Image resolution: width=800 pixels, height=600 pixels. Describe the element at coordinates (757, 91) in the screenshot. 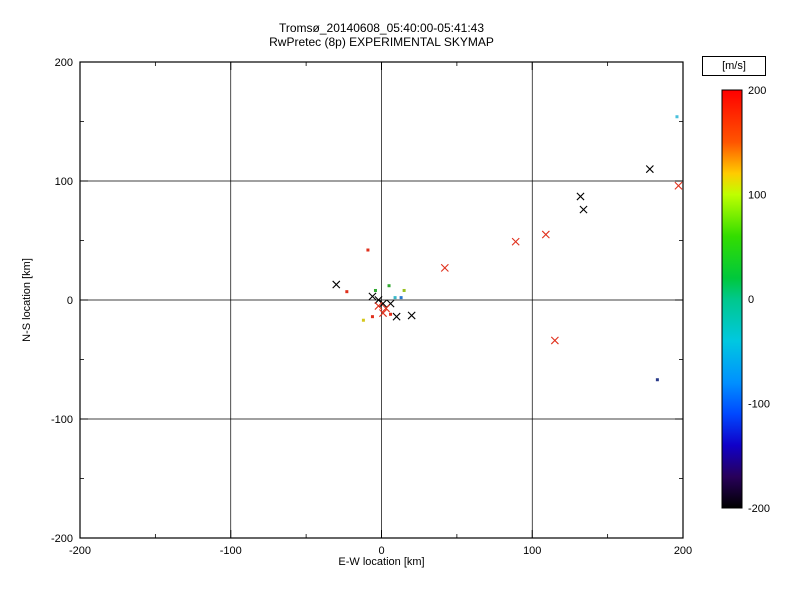

I see `colorbar-tick-label: 200` at that location.